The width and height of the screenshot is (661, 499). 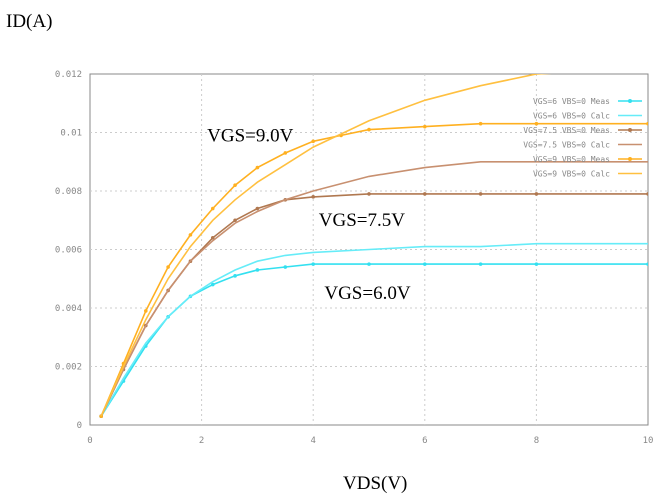 I want to click on curve-annotation: VGS=7.5V, so click(x=362, y=220).